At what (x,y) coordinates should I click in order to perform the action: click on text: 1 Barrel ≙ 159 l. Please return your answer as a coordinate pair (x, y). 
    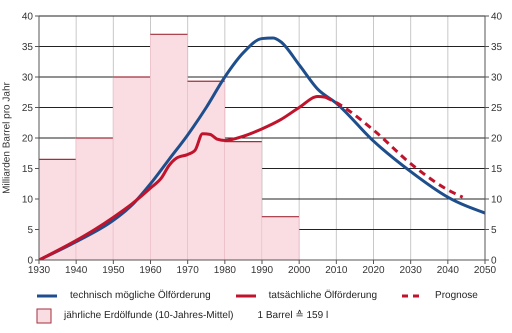
    Looking at the image, I should click on (293, 315).